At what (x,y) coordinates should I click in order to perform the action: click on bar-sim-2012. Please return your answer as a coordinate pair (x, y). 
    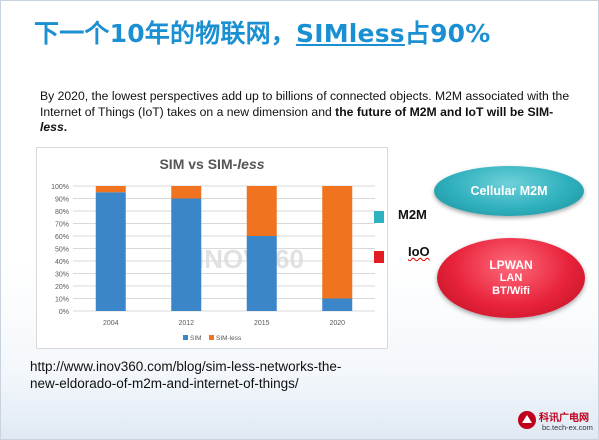
    Looking at the image, I should click on (186, 254).